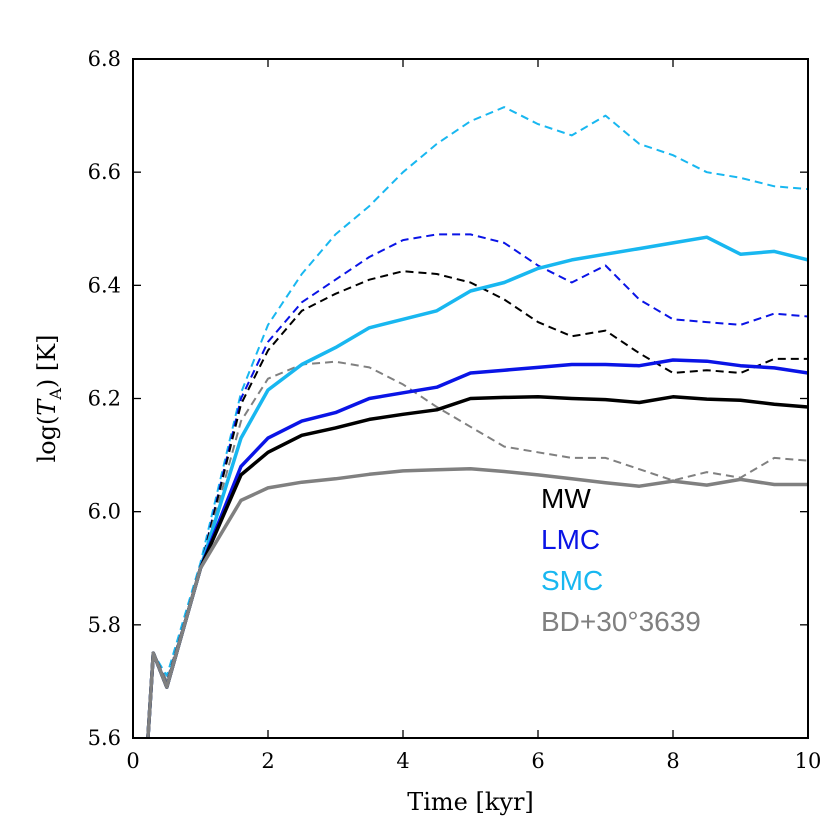 The image size is (830, 830). Describe the element at coordinates (47, 407) in the screenshot. I see `y-axis-label-variable: T` at that location.